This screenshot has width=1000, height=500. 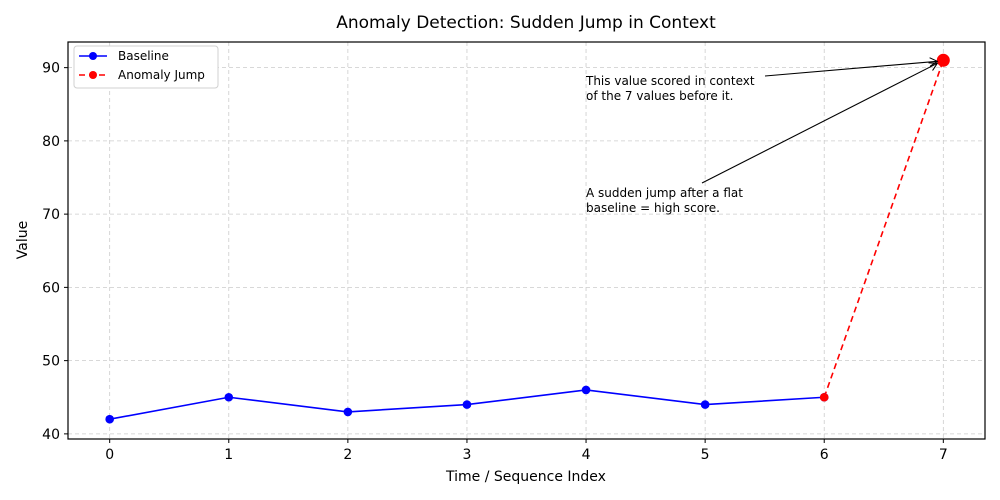 I want to click on x-tick-label: 3, so click(x=466, y=455).